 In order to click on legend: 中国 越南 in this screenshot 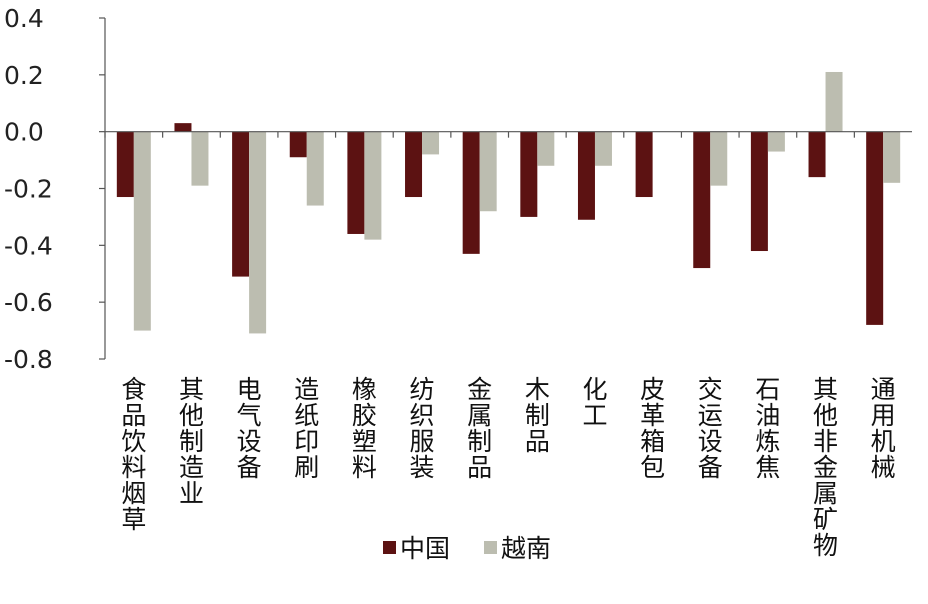, I will do `click(467, 548)`.